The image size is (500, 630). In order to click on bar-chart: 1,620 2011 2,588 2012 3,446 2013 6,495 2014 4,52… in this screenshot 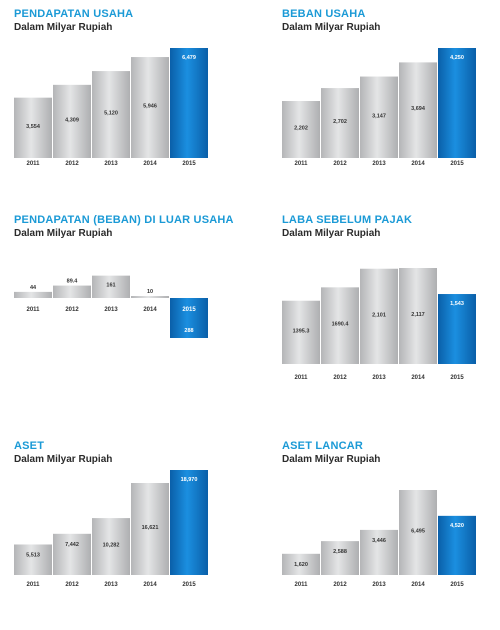, I will do `click(379, 539)`.